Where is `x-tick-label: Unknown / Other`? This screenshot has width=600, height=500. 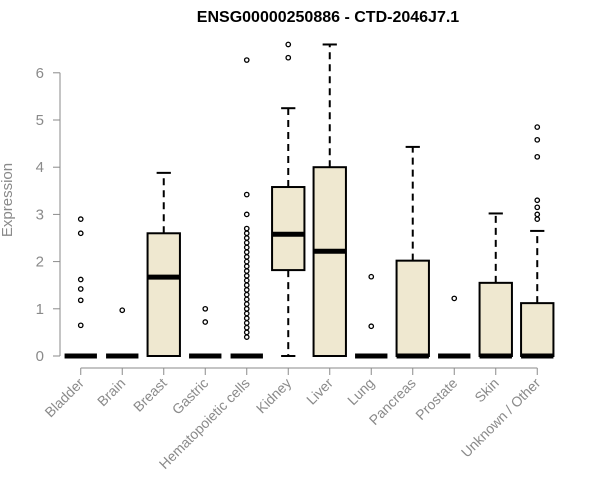
x-tick-label: Unknown / Other is located at coordinates (501, 418).